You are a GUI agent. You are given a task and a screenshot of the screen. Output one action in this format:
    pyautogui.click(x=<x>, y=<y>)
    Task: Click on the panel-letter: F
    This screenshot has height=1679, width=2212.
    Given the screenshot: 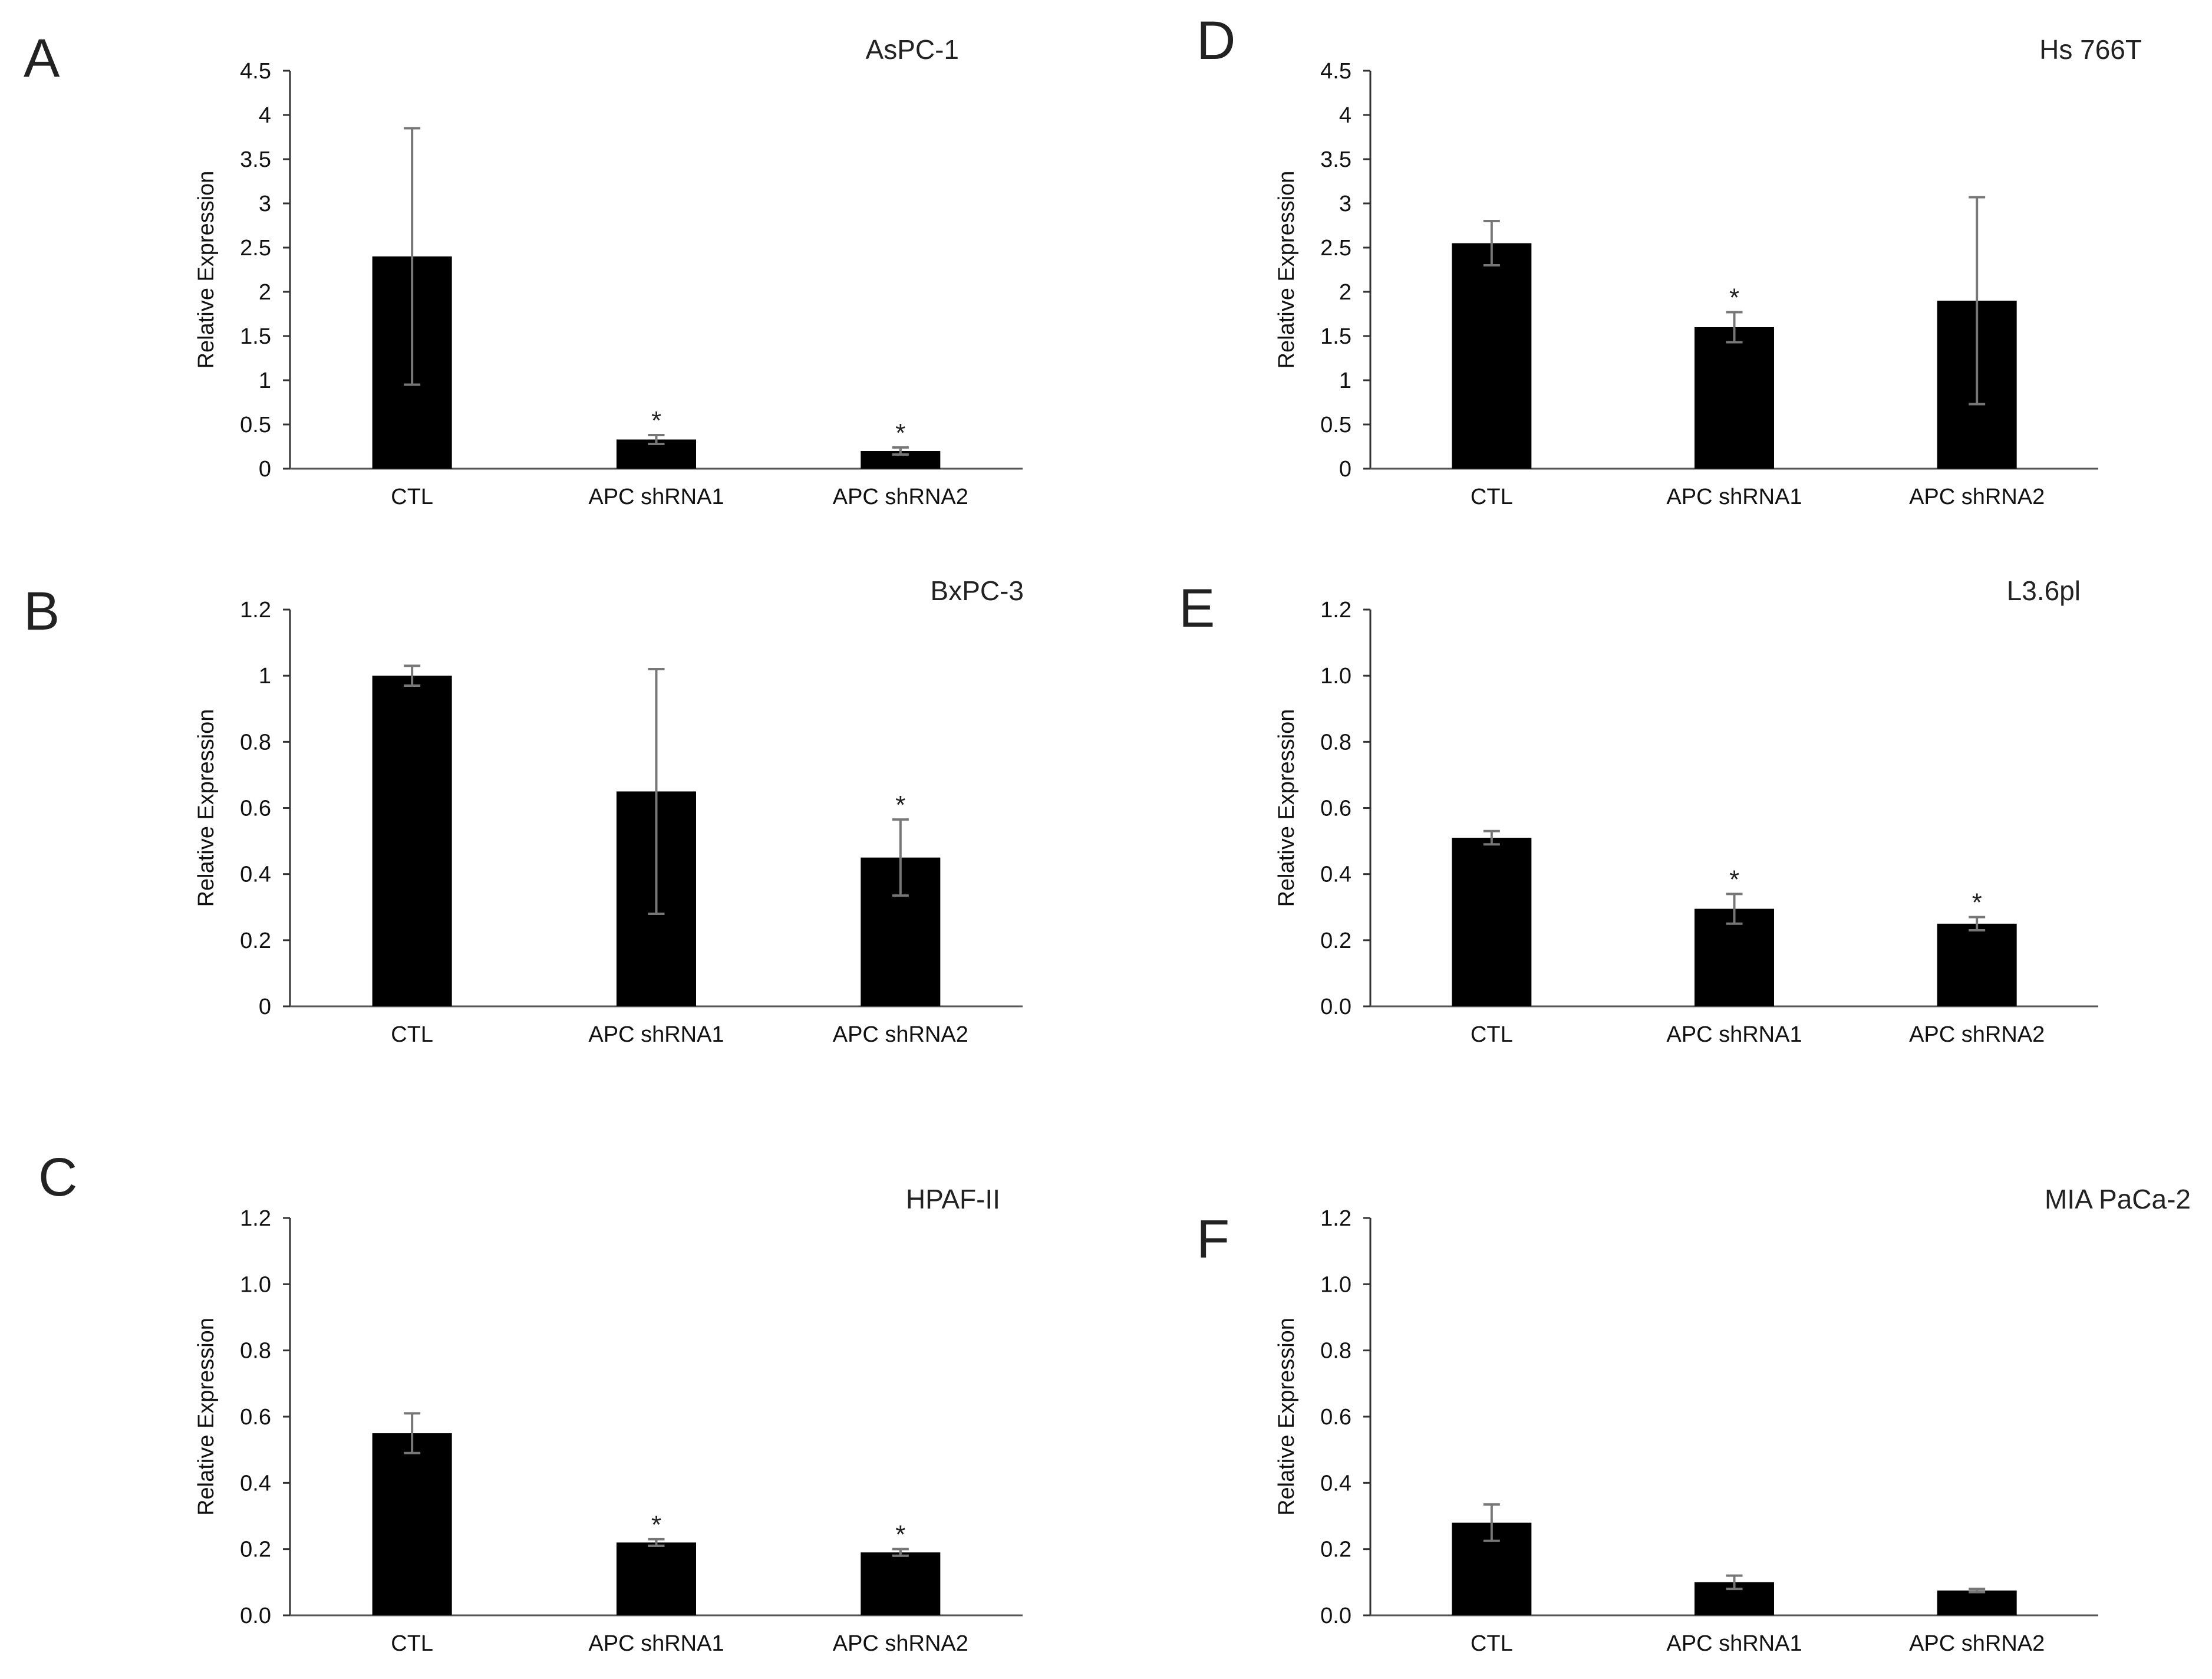 What is the action you would take?
    pyautogui.click(x=1212, y=1239)
    